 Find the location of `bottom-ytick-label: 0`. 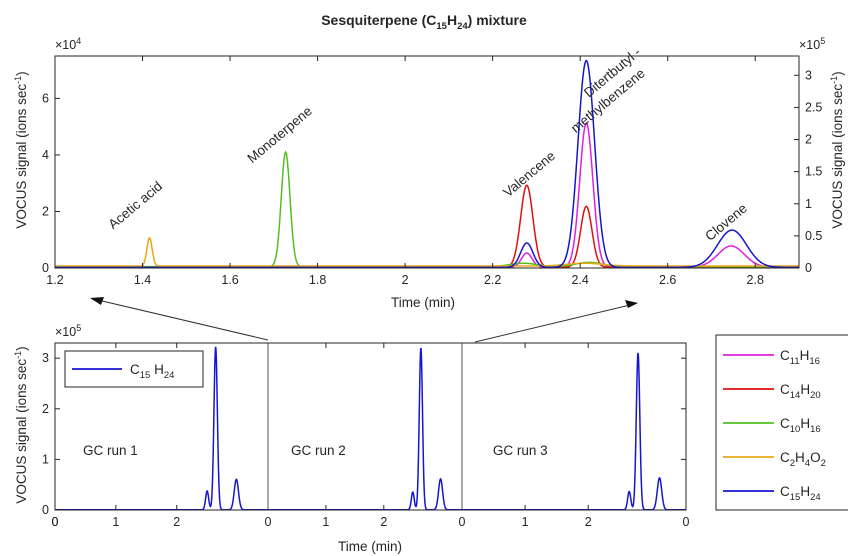

bottom-ytick-label: 0 is located at coordinates (45, 510).